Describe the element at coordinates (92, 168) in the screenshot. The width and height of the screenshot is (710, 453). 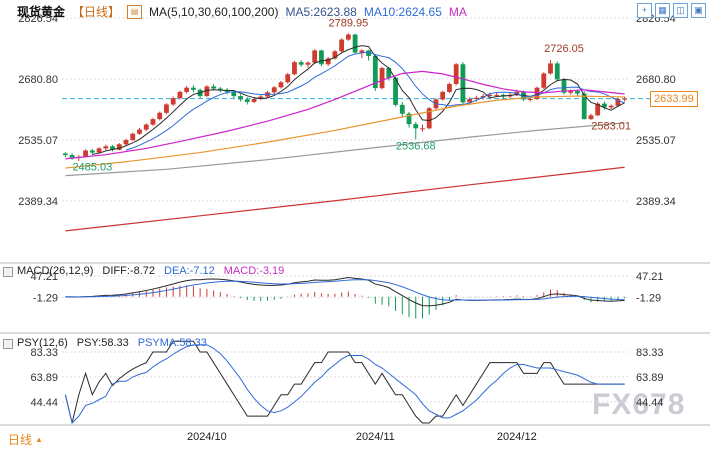
I see `price-annotation: 2485.03` at that location.